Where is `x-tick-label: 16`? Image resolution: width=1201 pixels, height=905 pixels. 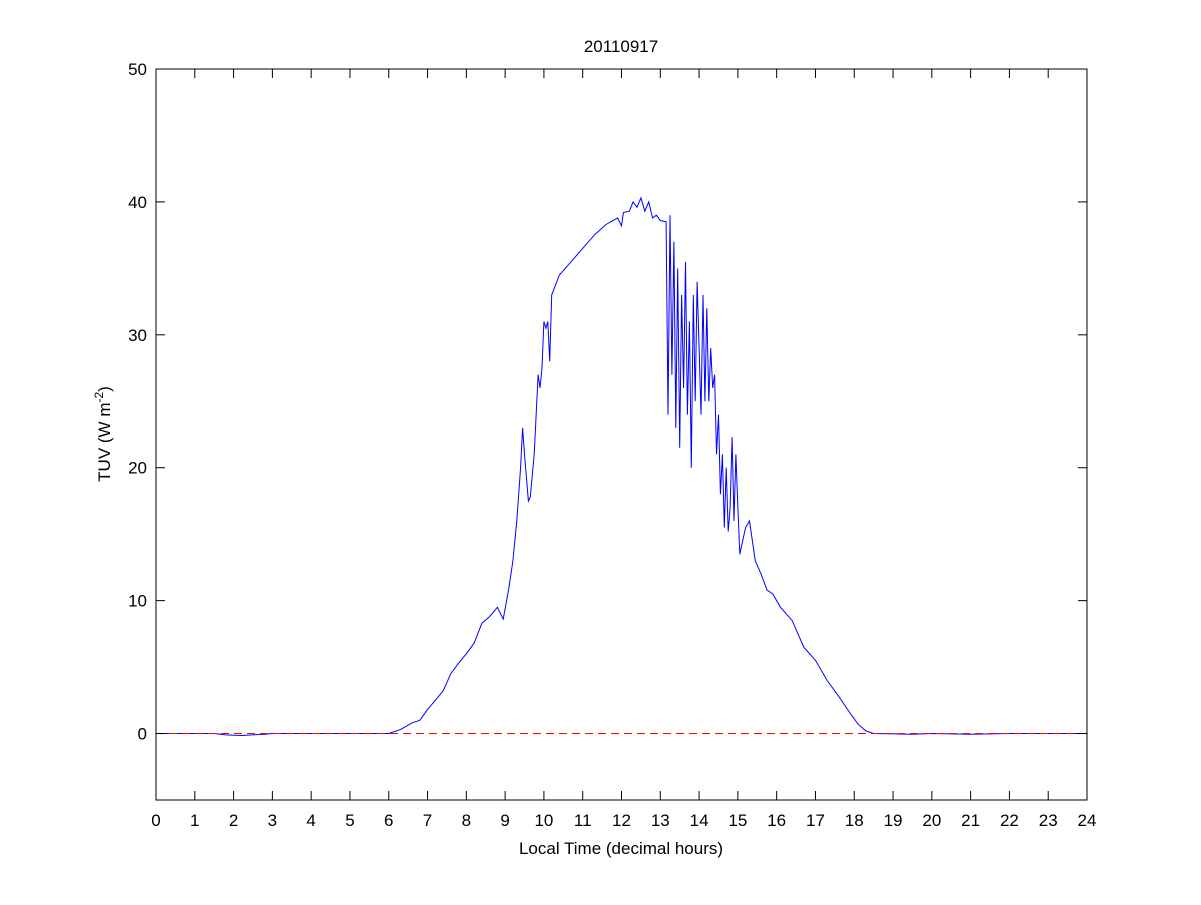
x-tick-label: 16 is located at coordinates (776, 820).